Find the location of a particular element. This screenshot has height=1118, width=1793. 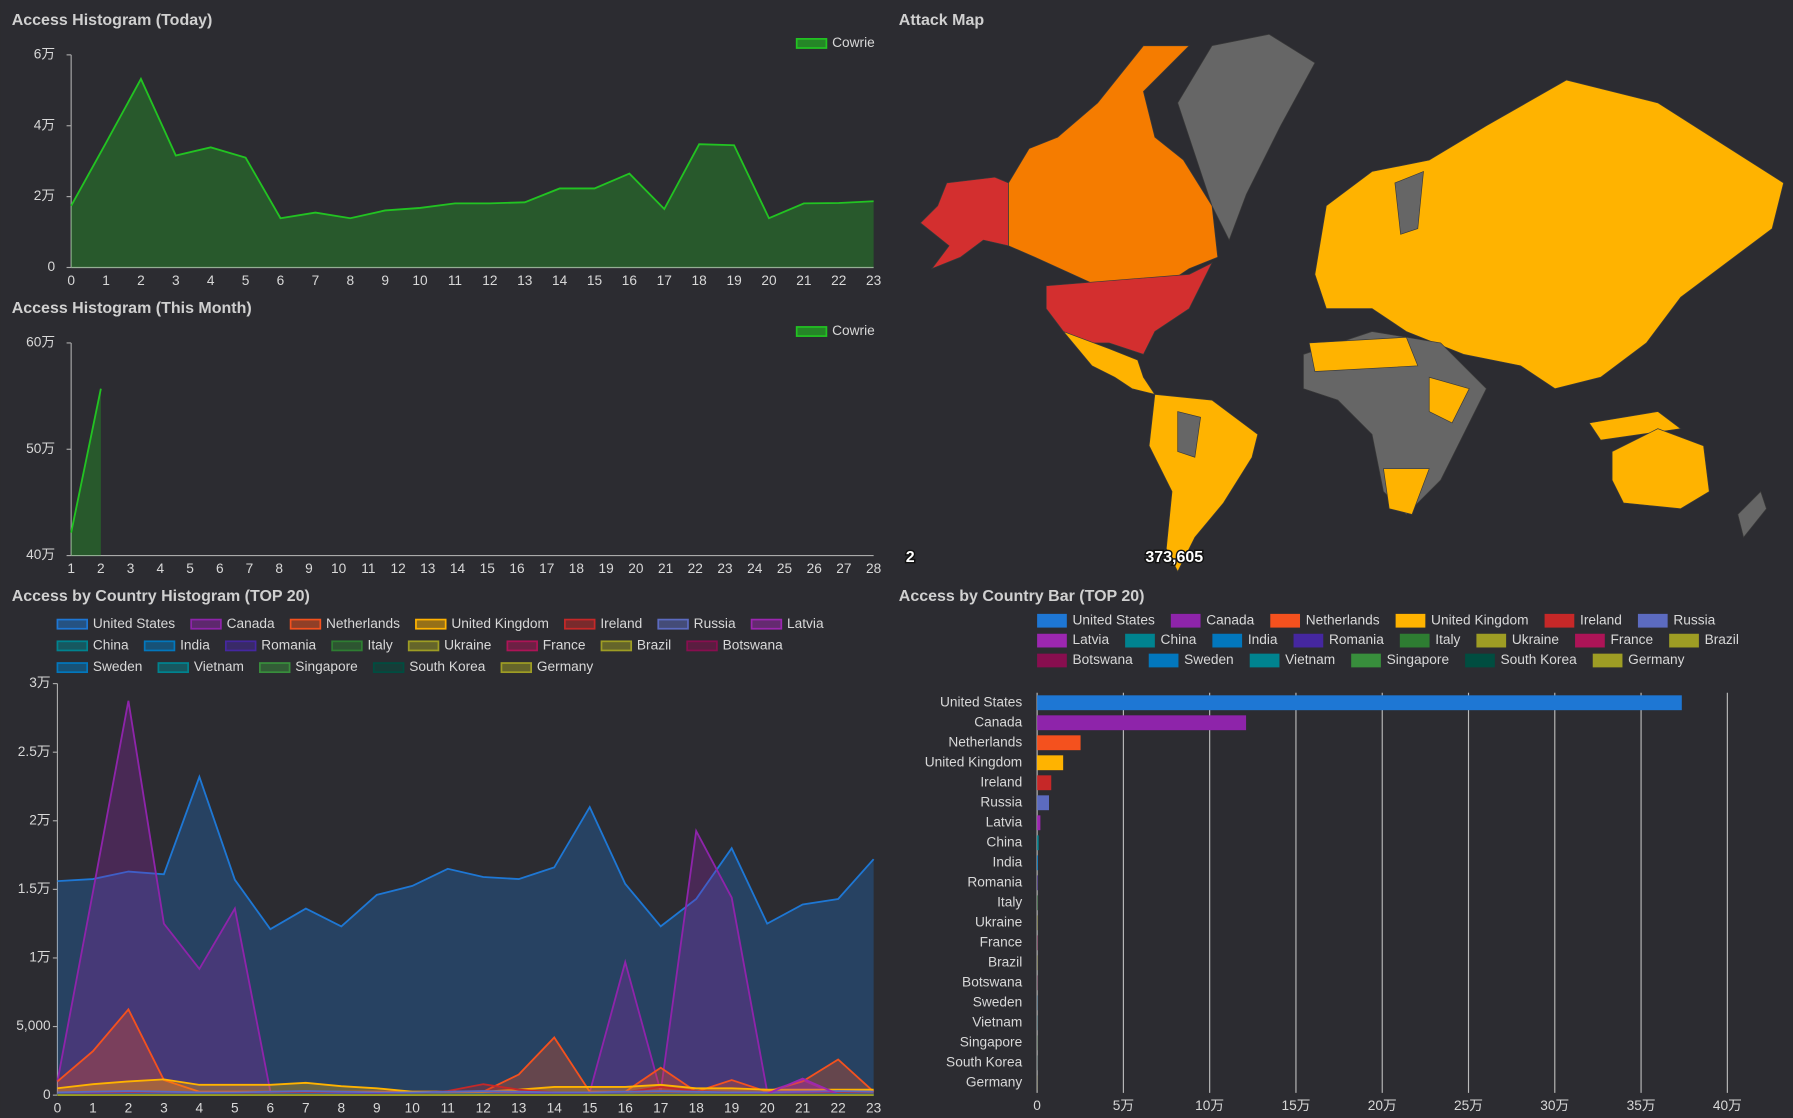

y-tick-label: 5,000 is located at coordinates (33, 1025).